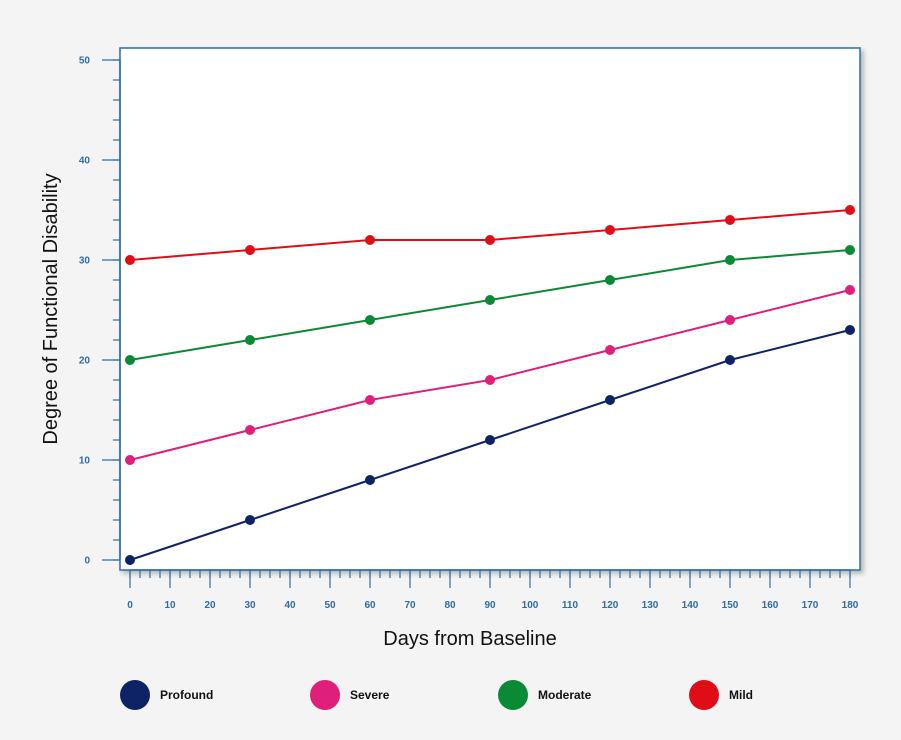 The width and height of the screenshot is (901, 740). What do you see at coordinates (450, 605) in the screenshot?
I see `x-tick-label: 80` at bounding box center [450, 605].